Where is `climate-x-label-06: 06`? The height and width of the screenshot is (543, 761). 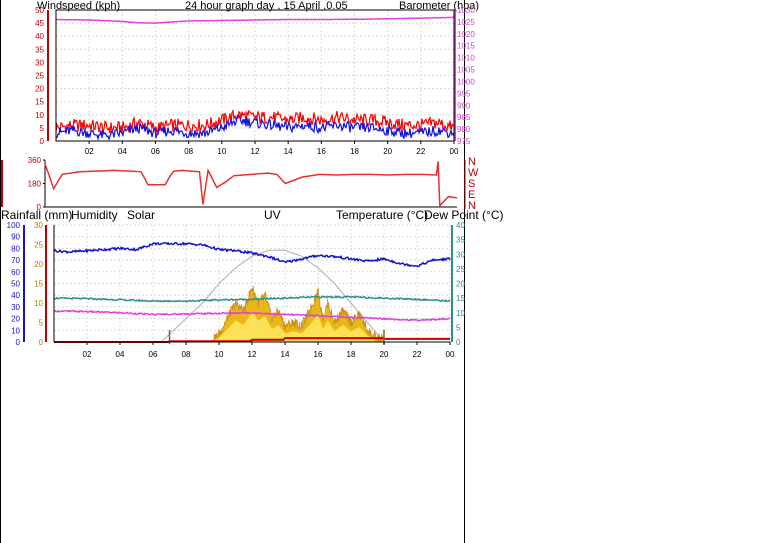
climate-x-label-06: 06 is located at coordinates (153, 354).